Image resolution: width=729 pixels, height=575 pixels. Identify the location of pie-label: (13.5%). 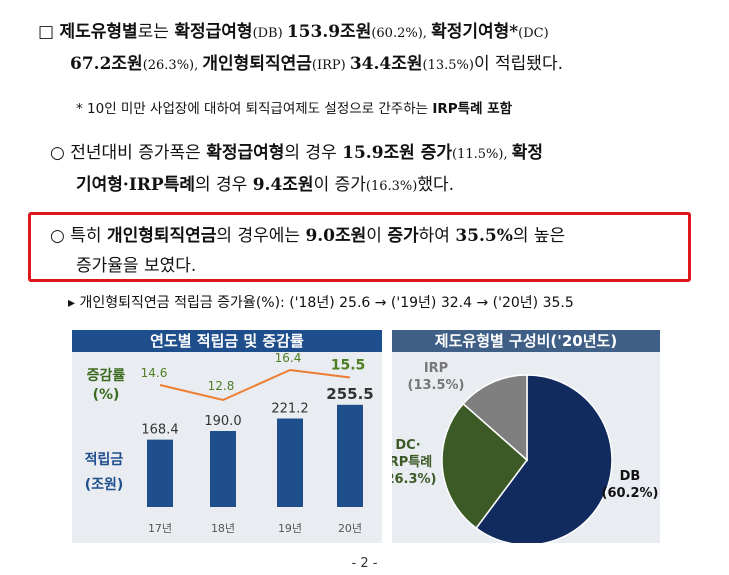
(436, 385).